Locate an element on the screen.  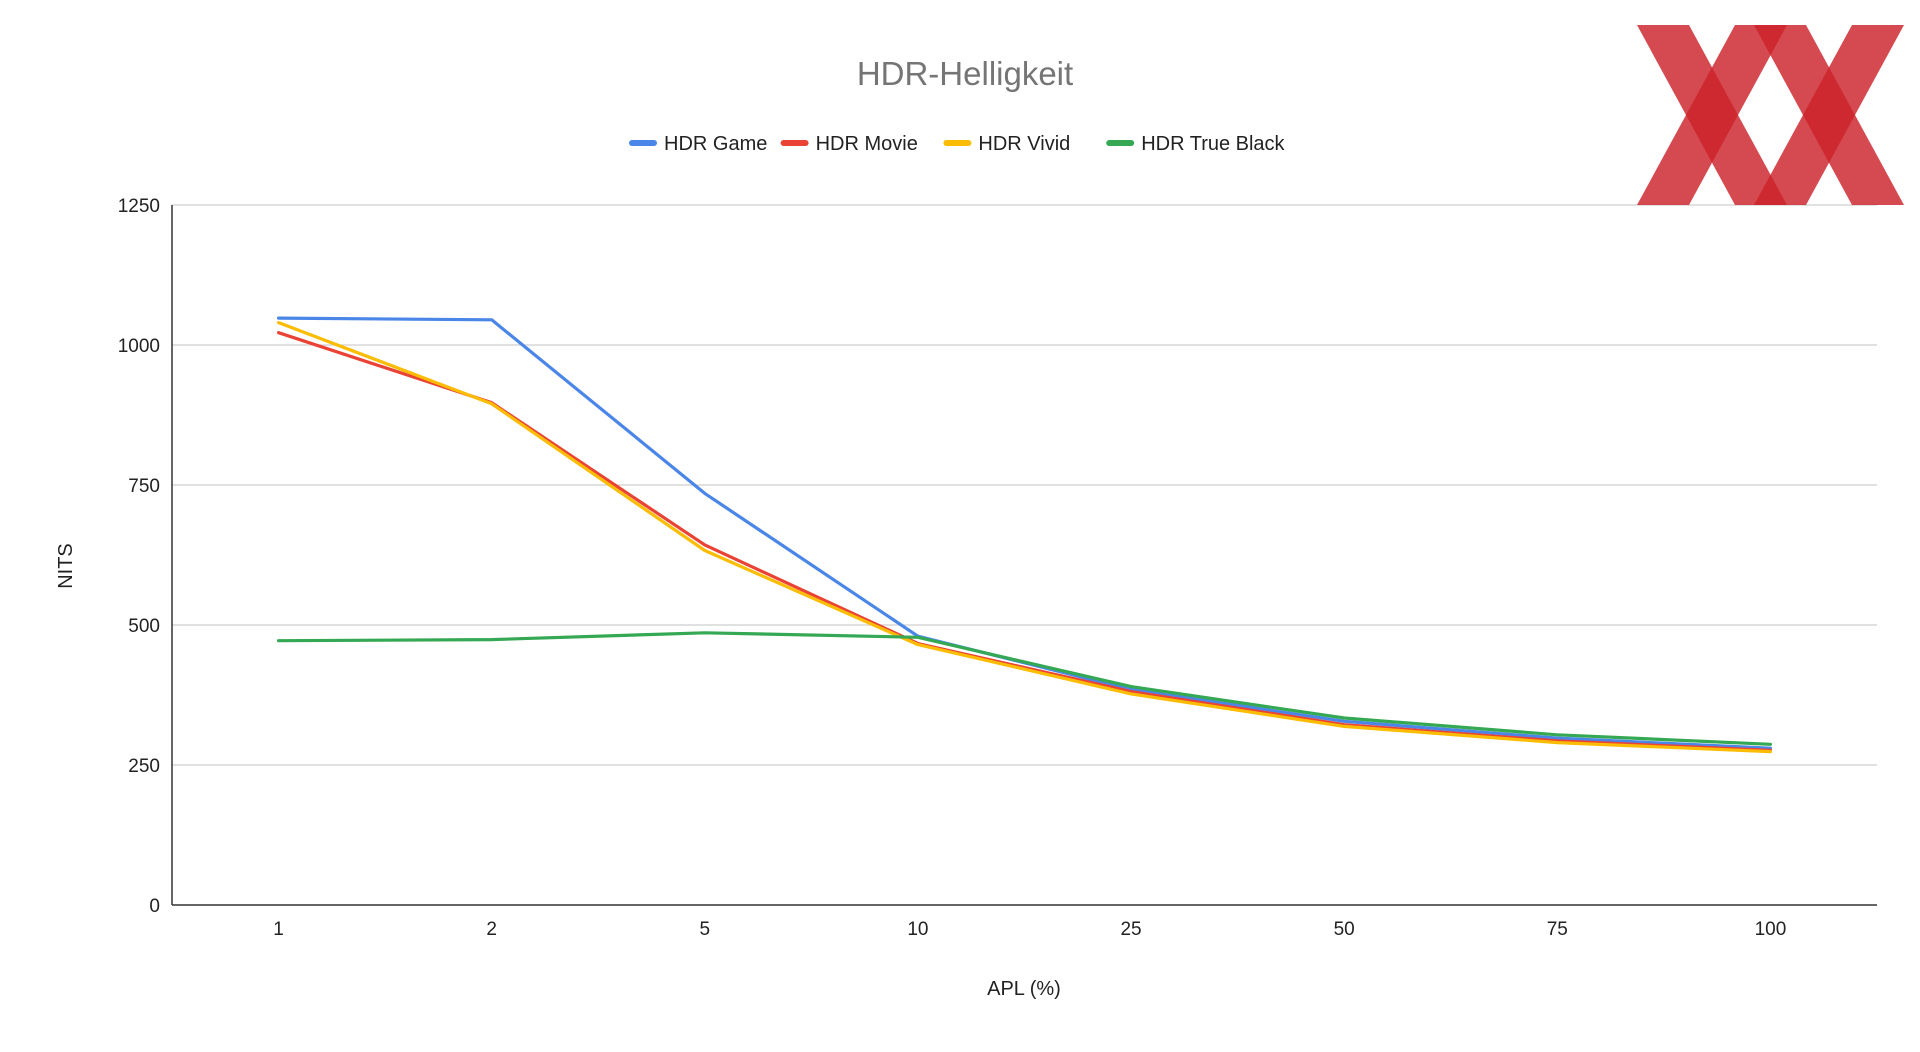
legend-item: HDR Vivid is located at coordinates (1006, 144).